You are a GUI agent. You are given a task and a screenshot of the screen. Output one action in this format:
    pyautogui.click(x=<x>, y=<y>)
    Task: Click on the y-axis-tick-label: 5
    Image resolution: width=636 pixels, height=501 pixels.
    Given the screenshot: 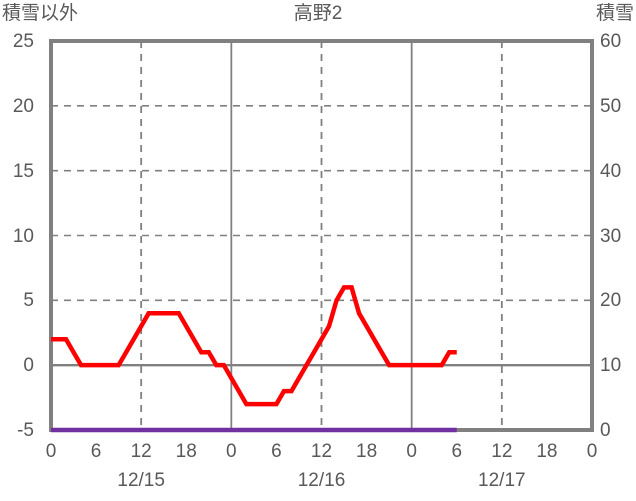 What is the action you would take?
    pyautogui.click(x=28, y=301)
    